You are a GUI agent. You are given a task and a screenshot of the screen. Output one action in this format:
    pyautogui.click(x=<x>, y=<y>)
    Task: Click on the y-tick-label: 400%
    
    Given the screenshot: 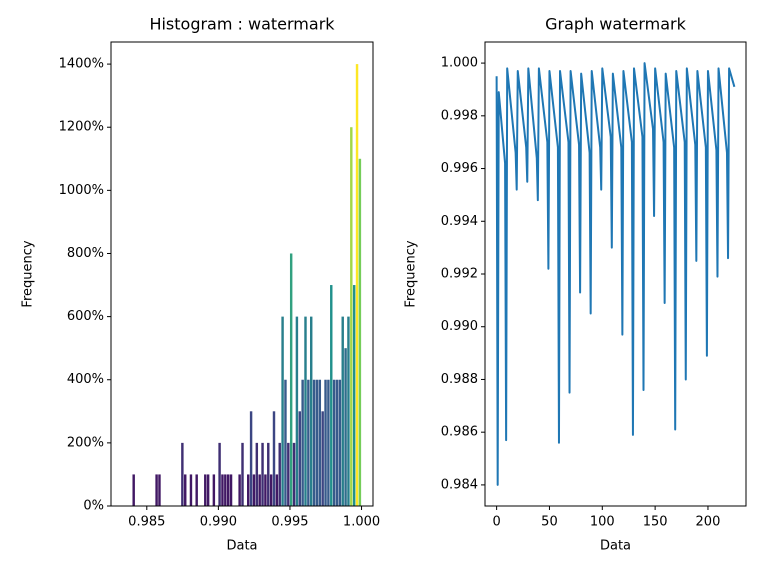 What is the action you would take?
    pyautogui.click(x=85, y=379)
    